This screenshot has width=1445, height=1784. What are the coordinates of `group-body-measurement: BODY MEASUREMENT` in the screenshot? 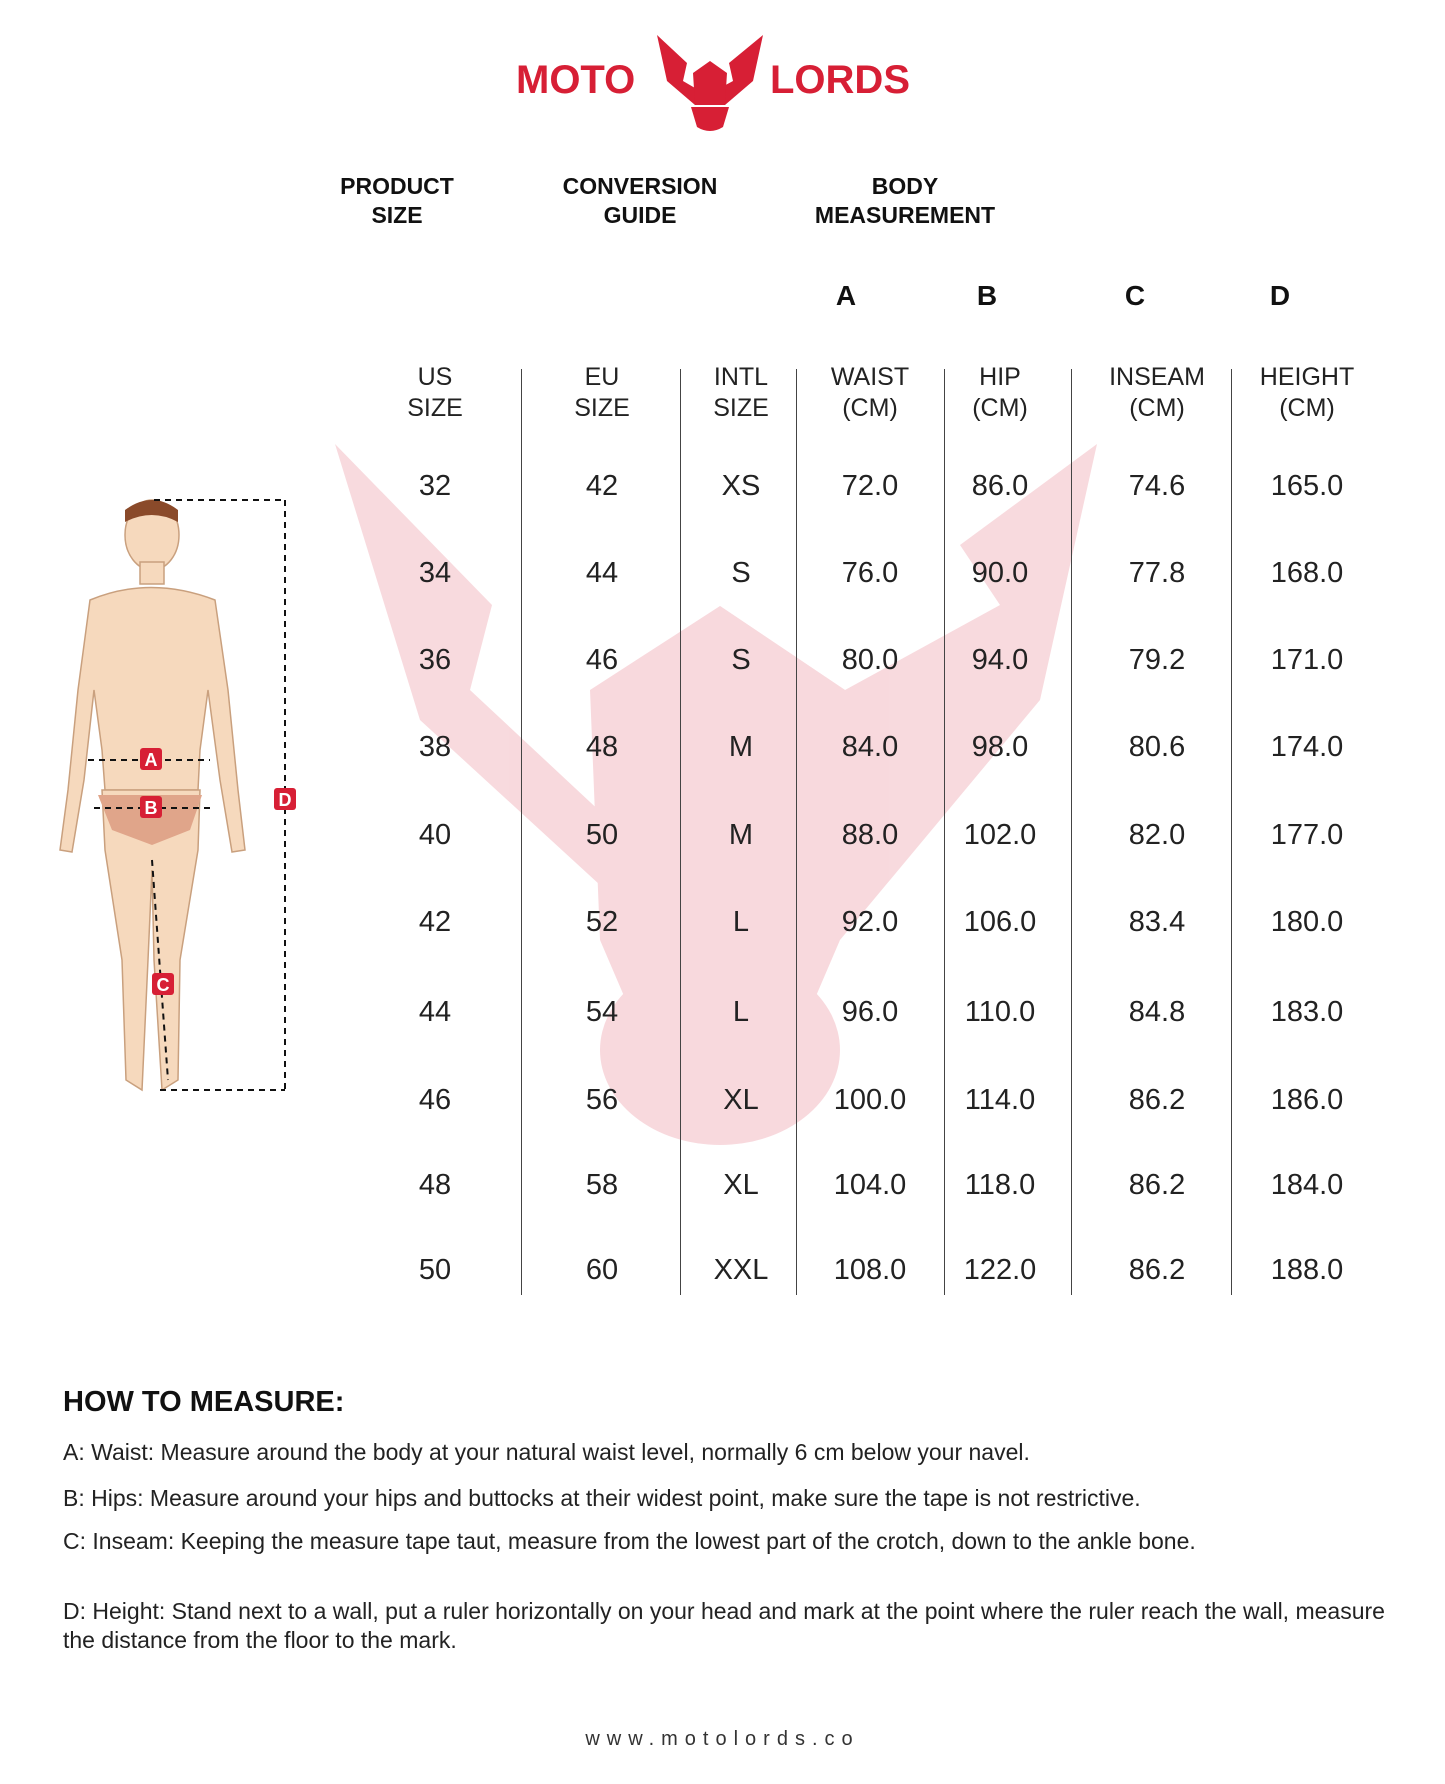 It's located at (905, 200).